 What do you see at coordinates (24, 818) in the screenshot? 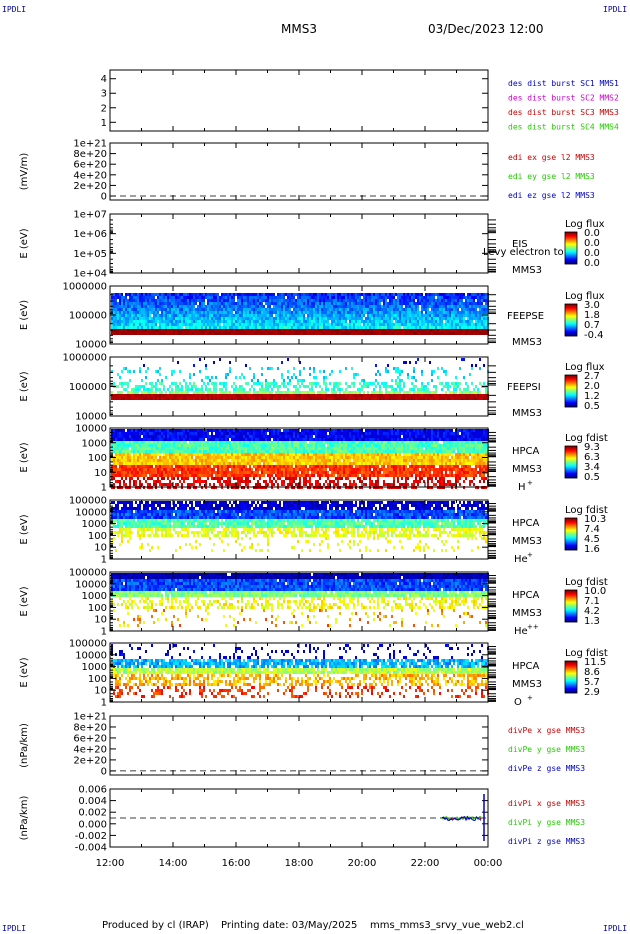
I see `divpi-ylabel: (nPa/km)` at bounding box center [24, 818].